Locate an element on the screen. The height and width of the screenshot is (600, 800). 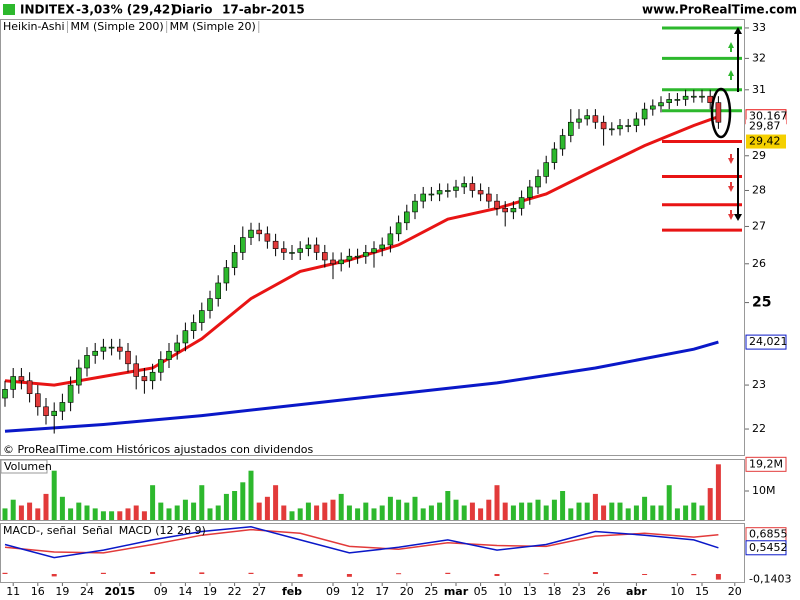
y-tick-label: 26 is located at coordinates (759, 263).